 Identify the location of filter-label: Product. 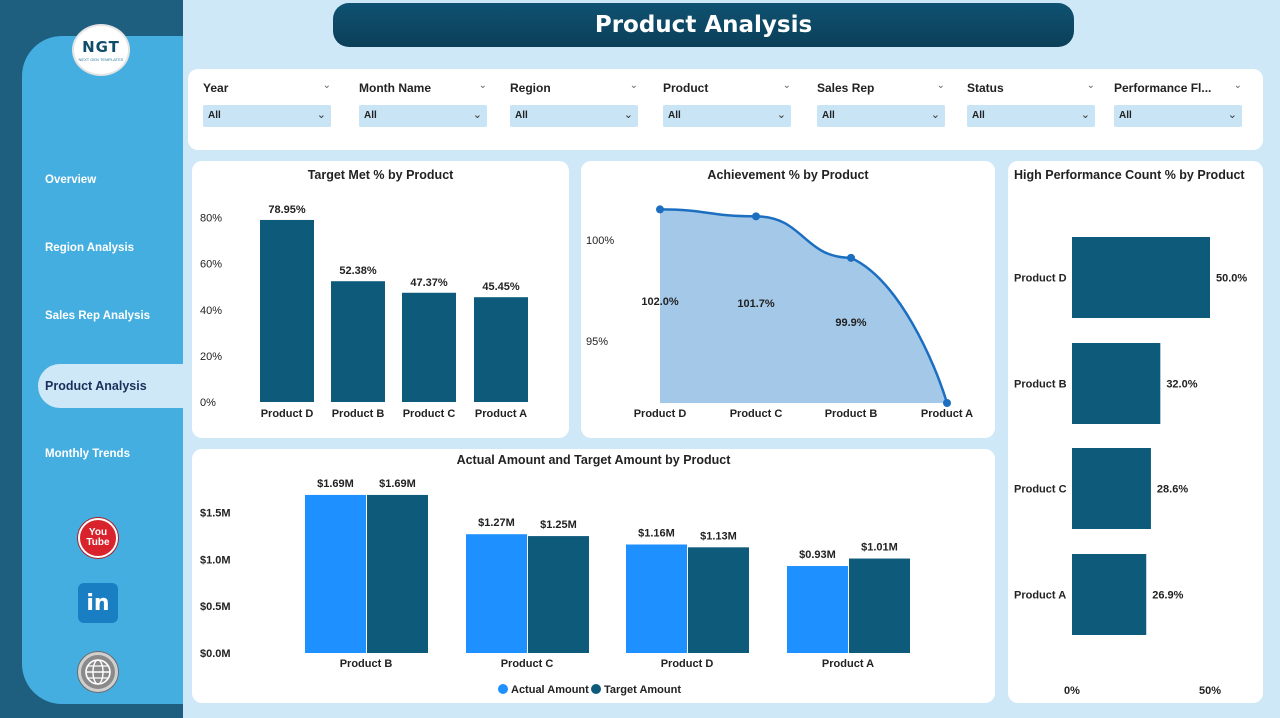
(686, 88).